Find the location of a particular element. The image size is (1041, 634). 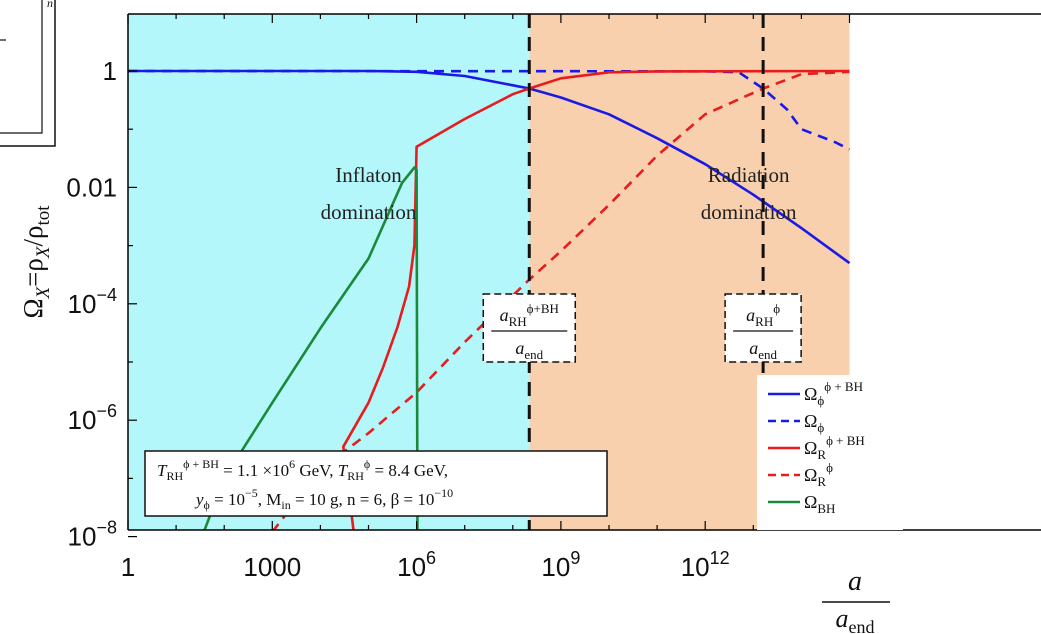

region-label-line1: Inflaton is located at coordinates (368, 175).